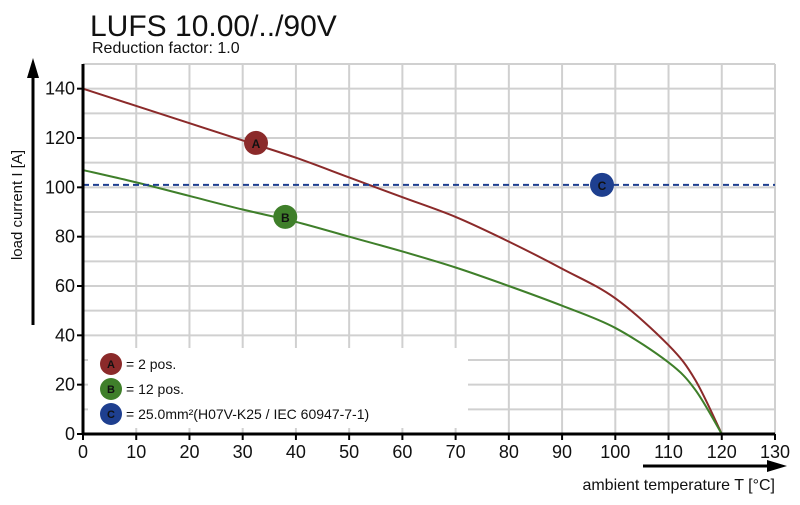  I want to click on legend-label: = 25.0mm²(H07V-K25 / IEC 60947-7-1), so click(247, 414).